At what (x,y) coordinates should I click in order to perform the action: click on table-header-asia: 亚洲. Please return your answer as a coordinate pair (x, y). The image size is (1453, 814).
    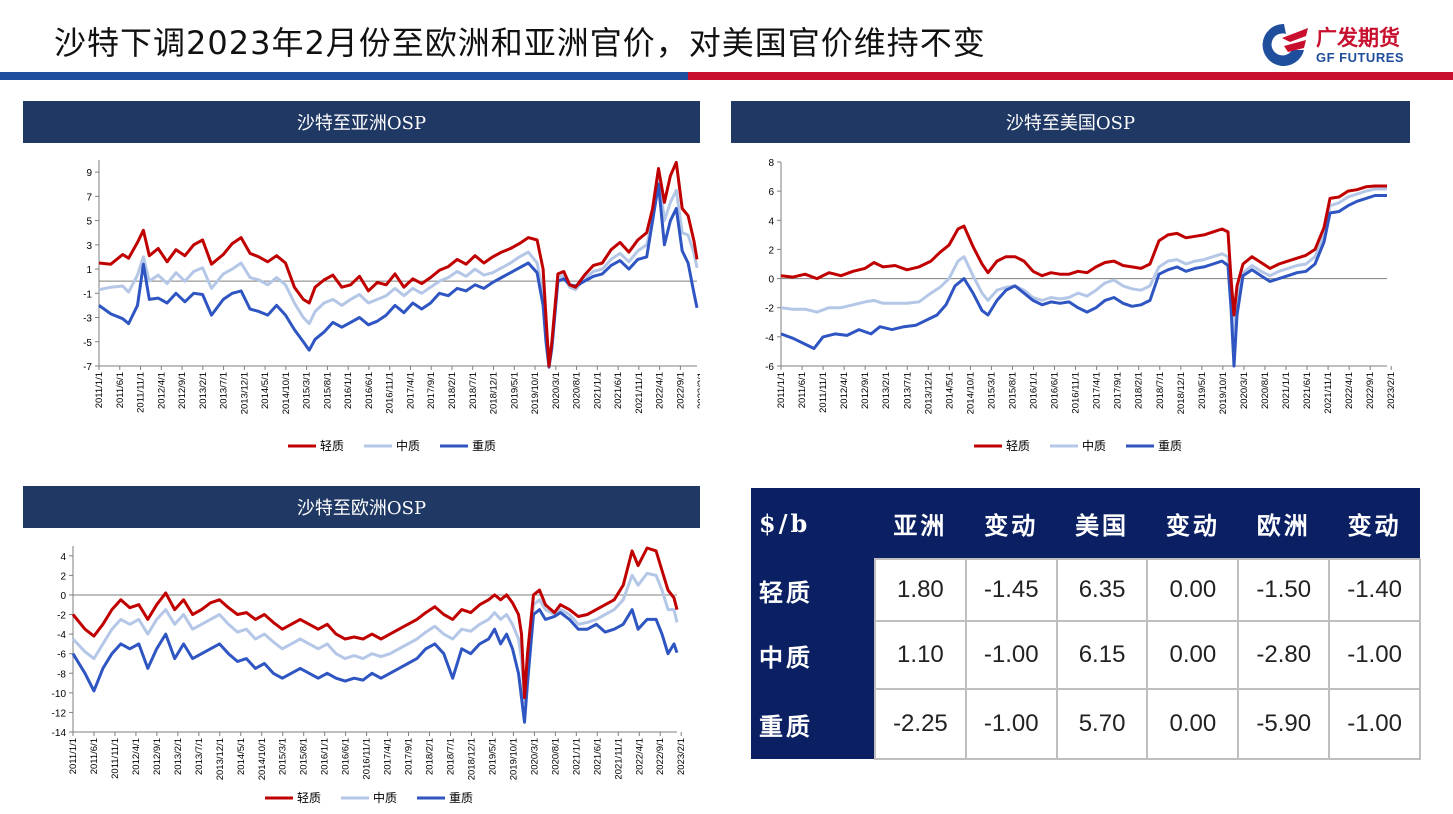
    Looking at the image, I should click on (920, 523).